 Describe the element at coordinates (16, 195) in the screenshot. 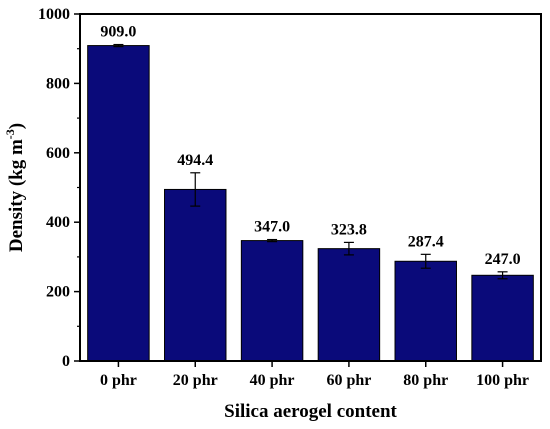

I see `y-axis-title-main: Density (kg m` at that location.